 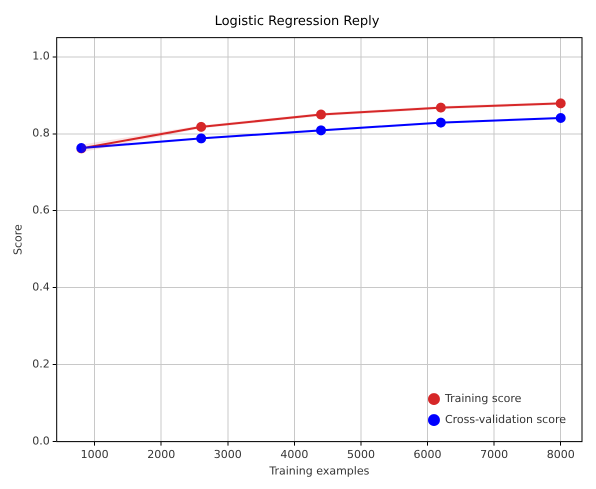 I want to click on y-axis-title: Score, so click(x=17, y=240).